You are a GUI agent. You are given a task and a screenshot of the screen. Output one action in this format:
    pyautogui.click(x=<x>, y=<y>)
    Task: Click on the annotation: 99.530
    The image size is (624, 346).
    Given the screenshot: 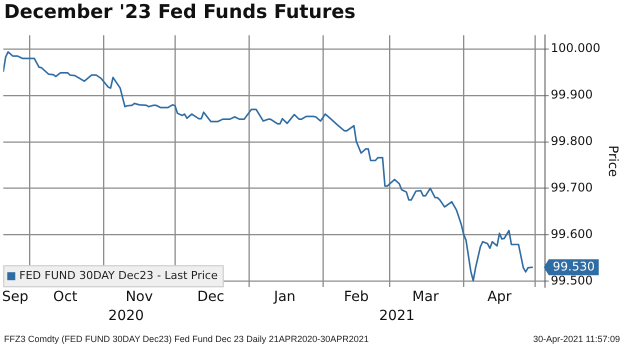 What is the action you would take?
    pyautogui.click(x=573, y=266)
    